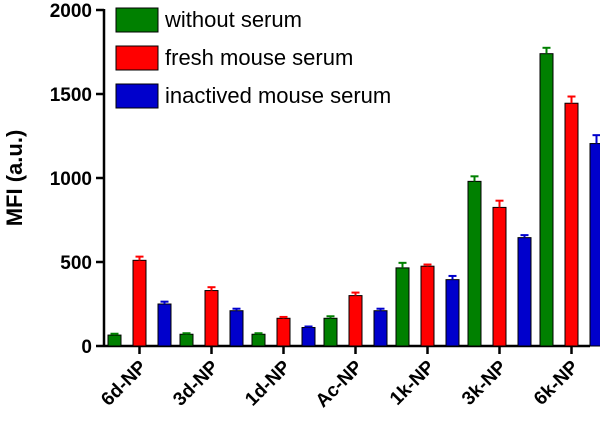 This screenshot has height=430, width=600. I want to click on x-tick-label: 1k-NP, so click(412, 382).